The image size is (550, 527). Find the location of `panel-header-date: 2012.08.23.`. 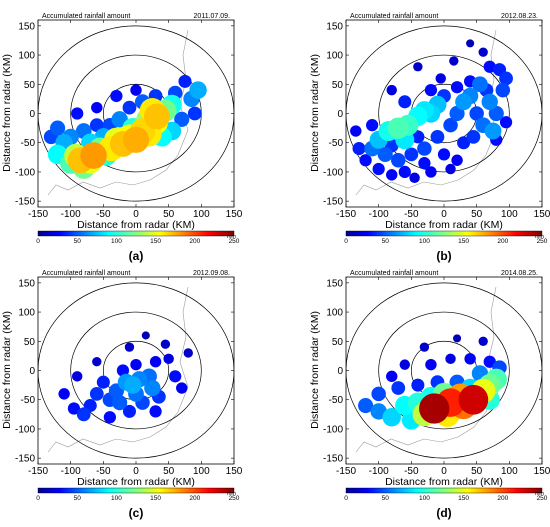

panel-header-date: 2012.08.23. is located at coordinates (519, 16).